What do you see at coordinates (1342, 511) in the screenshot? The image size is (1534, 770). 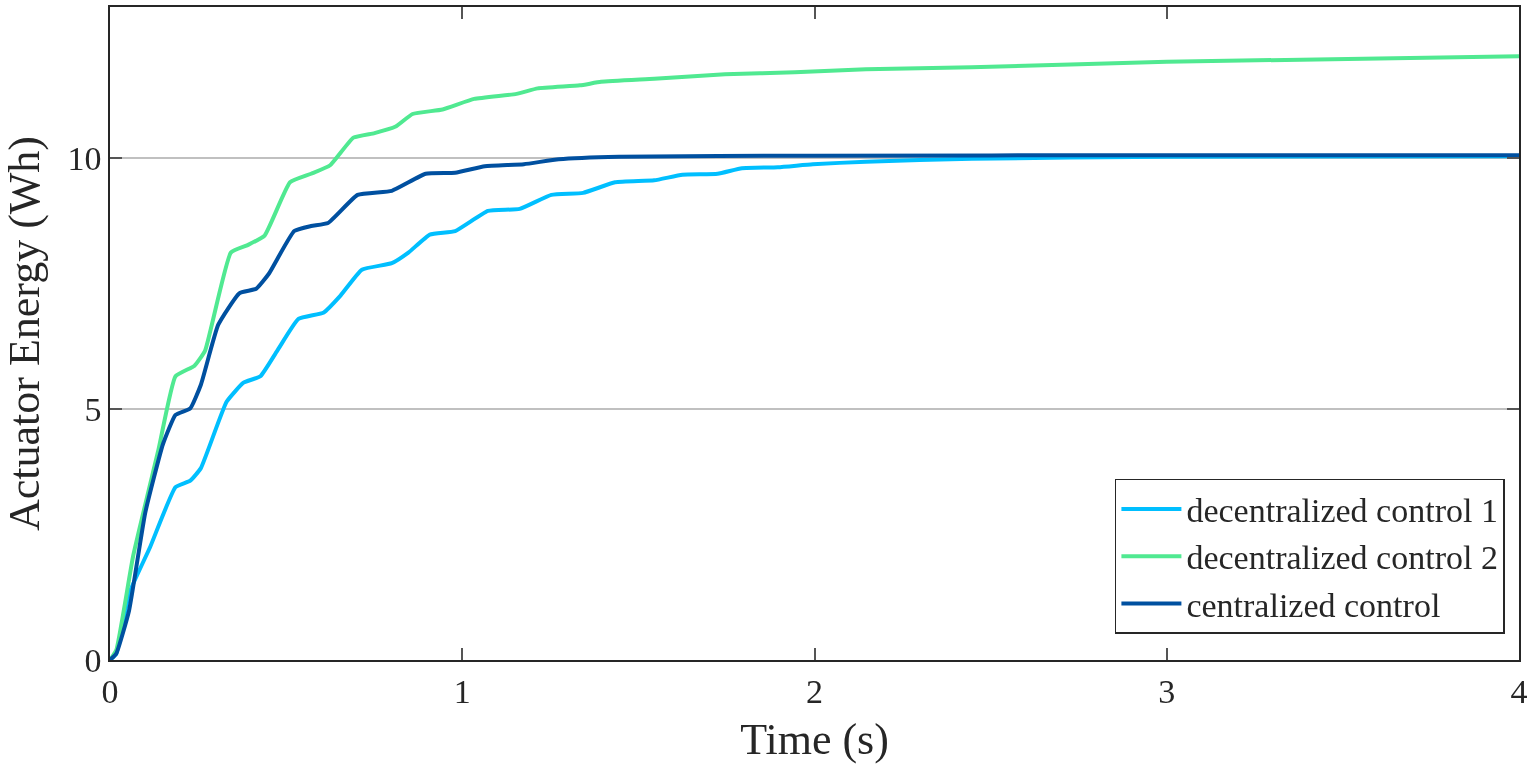 I see `legend-label: decentralized control 1` at bounding box center [1342, 511].